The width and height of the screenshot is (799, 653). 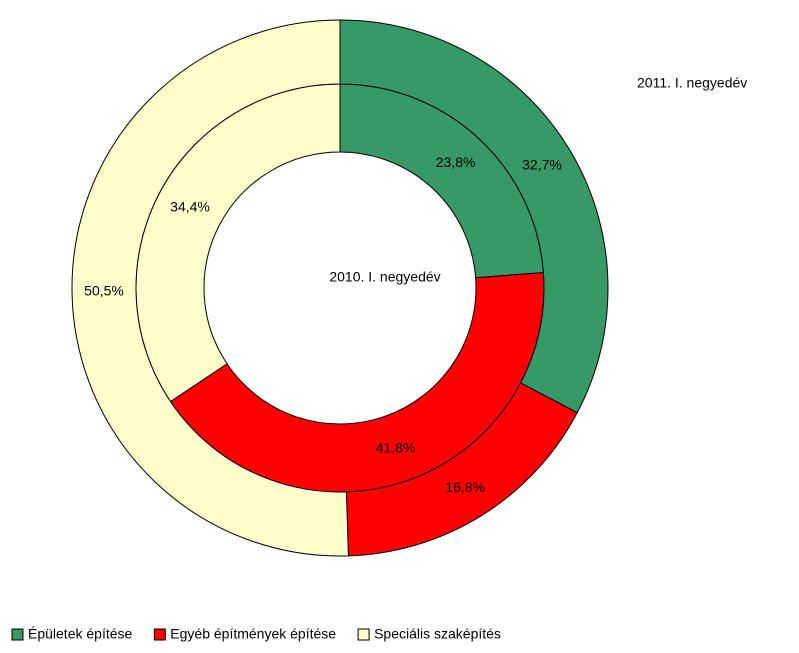 I want to click on data-label: 32,7%, so click(x=542, y=165).